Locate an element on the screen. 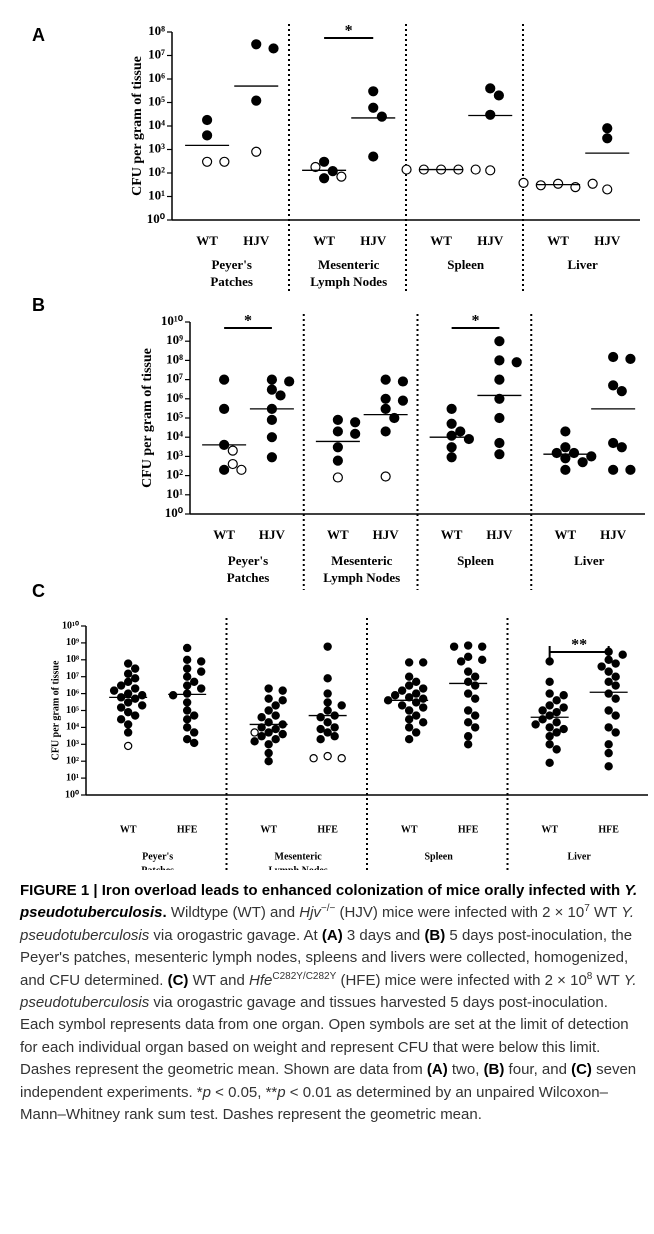 The width and height of the screenshot is (654, 1234). caption-text: < 0.05, ** is located at coordinates (244, 1092).